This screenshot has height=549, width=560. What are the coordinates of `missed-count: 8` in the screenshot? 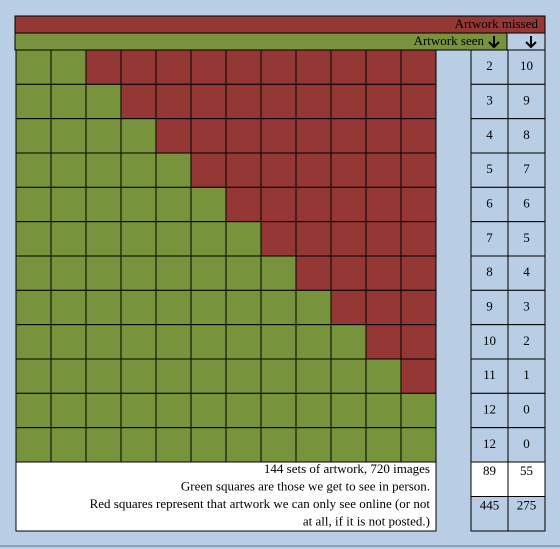 It's located at (526, 134).